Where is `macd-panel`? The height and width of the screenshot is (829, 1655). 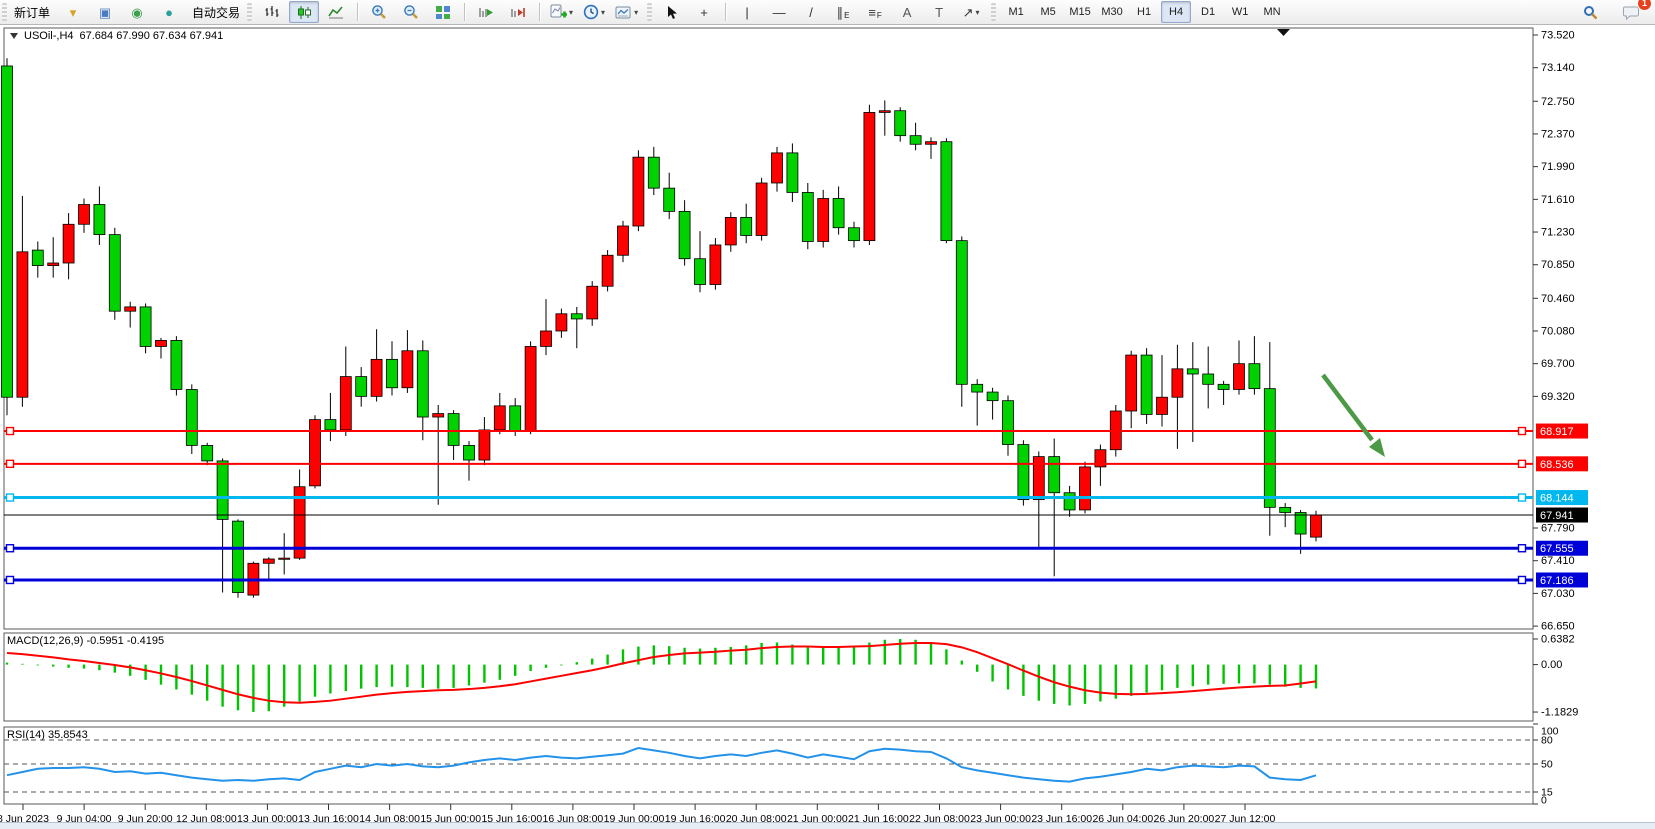
macd-panel is located at coordinates (768, 677).